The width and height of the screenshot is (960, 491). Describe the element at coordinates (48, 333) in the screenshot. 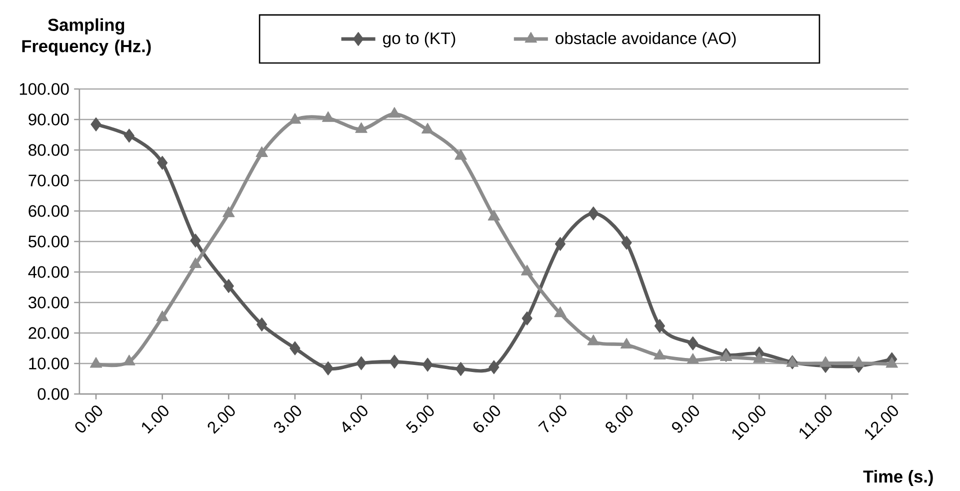

I see `y-tick-label: 20.00` at that location.